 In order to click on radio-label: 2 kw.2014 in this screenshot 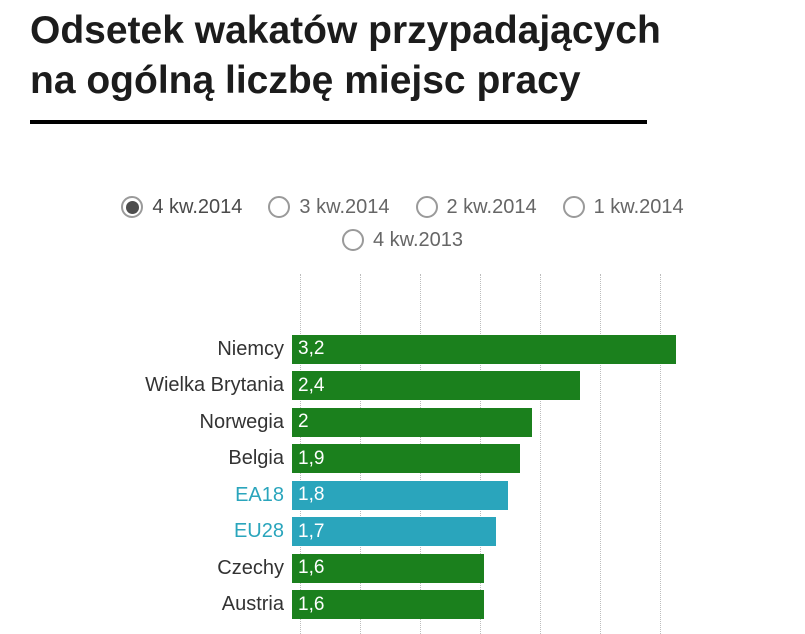, I will do `click(491, 206)`.